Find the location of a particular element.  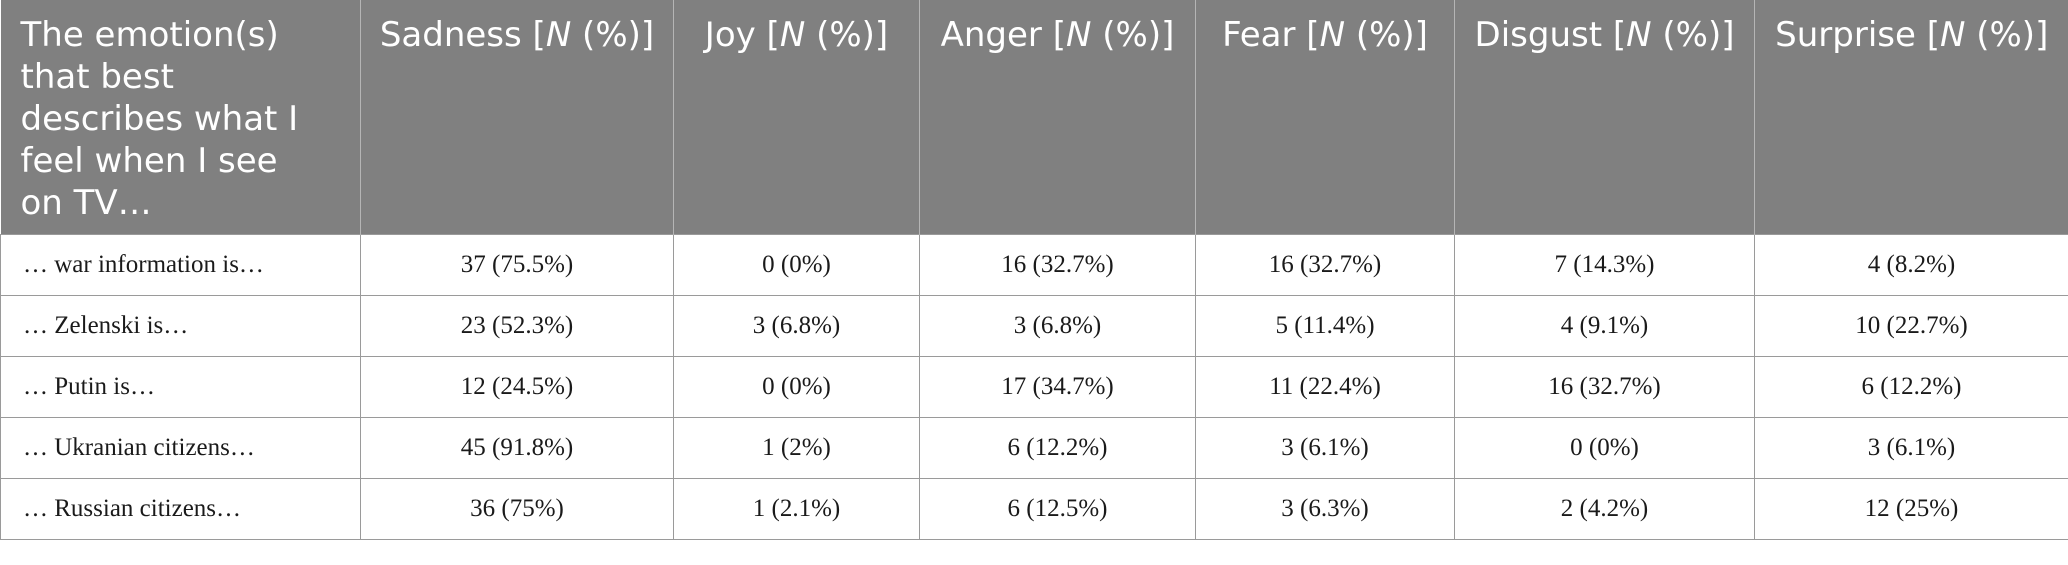

header-surprise: Surprise [N (%)] is located at coordinates (1911, 117).